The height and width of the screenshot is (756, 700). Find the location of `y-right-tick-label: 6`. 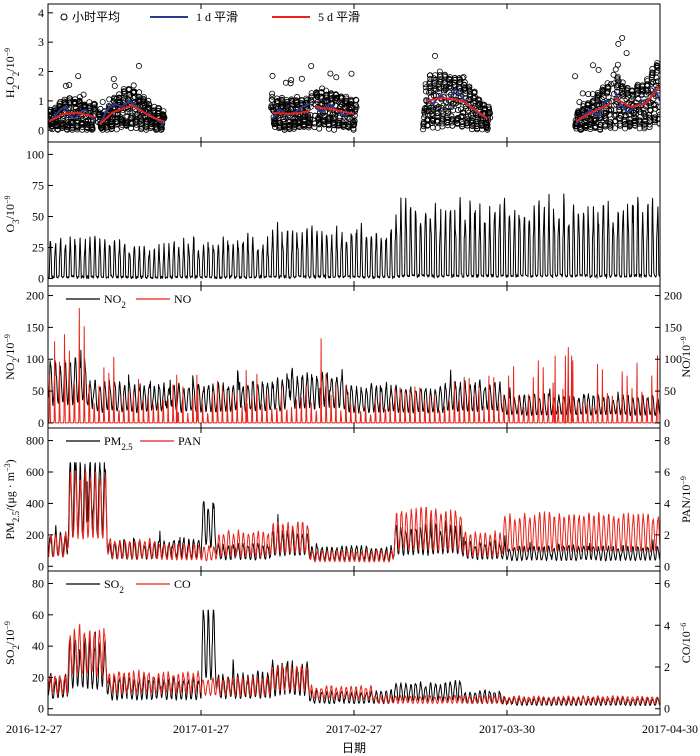

y-right-tick-label: 6 is located at coordinates (667, 472).